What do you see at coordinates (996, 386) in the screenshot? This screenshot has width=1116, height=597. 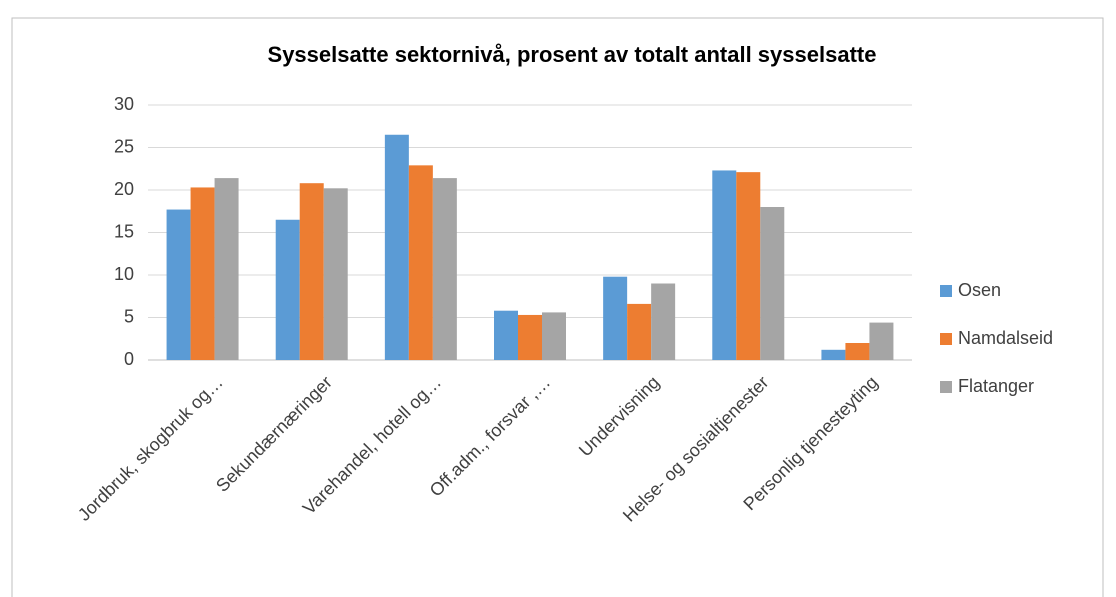 I see `legend-label: Flatanger` at bounding box center [996, 386].